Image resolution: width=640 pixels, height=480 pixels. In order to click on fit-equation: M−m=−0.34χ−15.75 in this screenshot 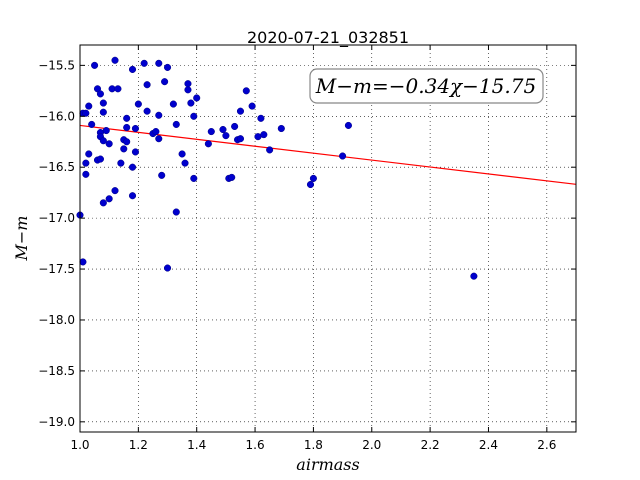, I will do `click(425, 86)`.